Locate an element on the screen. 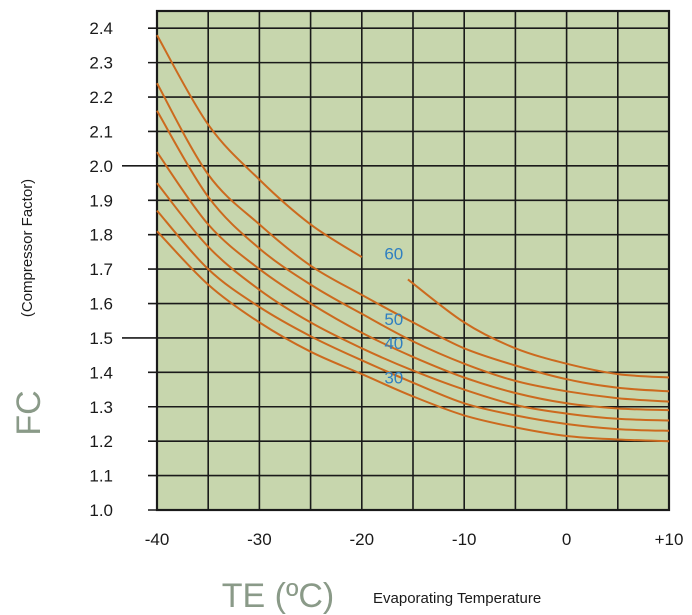 This screenshot has height=615, width=692. y-tick-label: 1.8 is located at coordinates (101, 235).